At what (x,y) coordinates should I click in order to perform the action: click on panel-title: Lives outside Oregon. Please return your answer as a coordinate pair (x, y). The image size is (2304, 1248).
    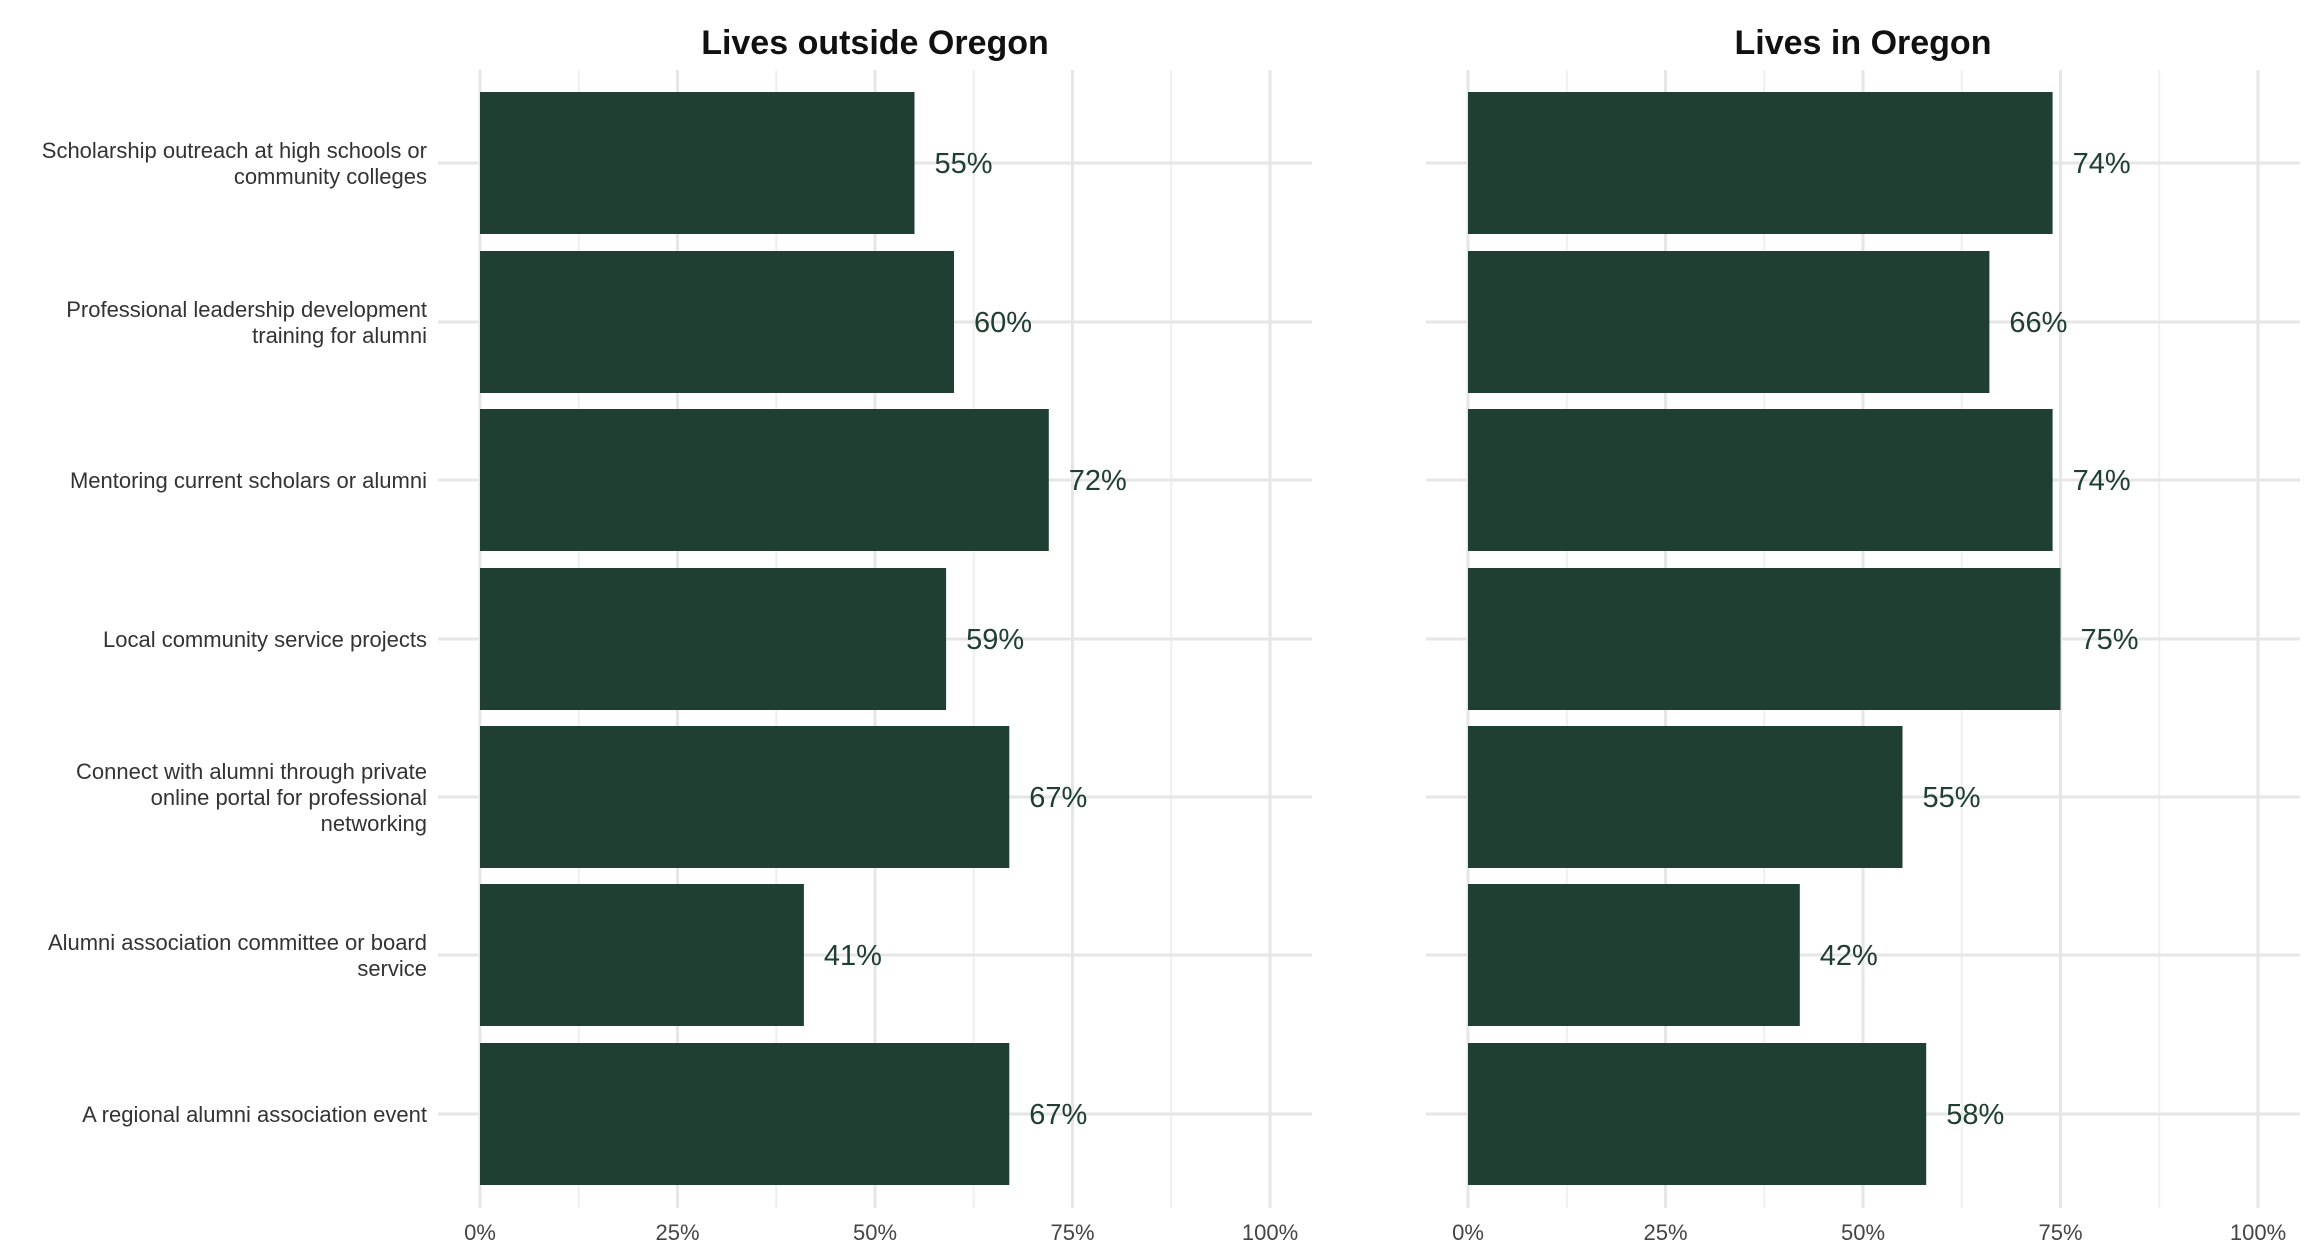
    Looking at the image, I should click on (875, 43).